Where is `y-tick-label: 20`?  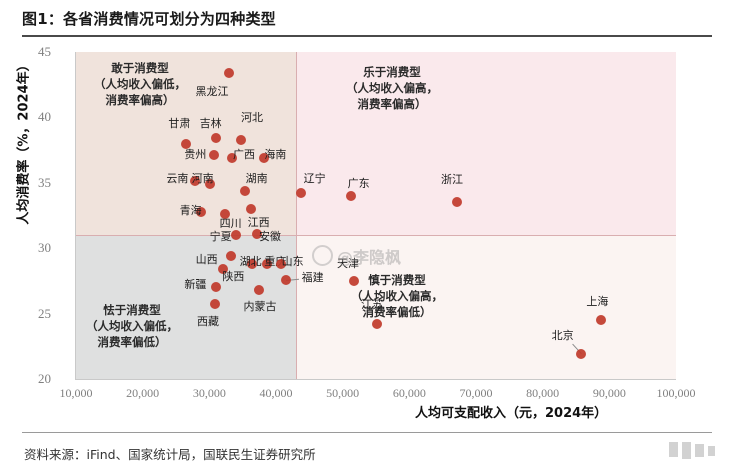 y-tick-label: 20 is located at coordinates (44, 378).